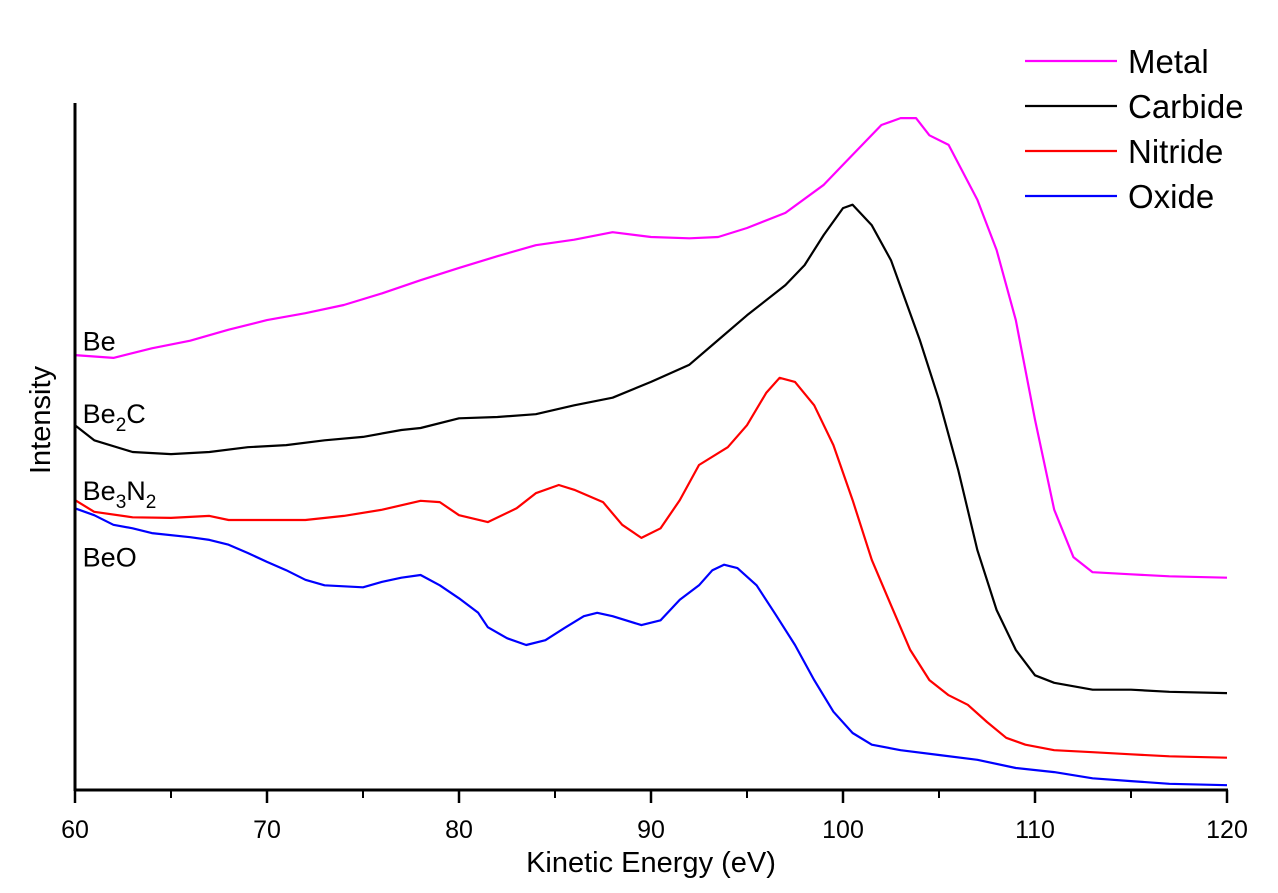 The height and width of the screenshot is (893, 1278). I want to click on legend-item-nitride: Nitride, so click(1124, 151).